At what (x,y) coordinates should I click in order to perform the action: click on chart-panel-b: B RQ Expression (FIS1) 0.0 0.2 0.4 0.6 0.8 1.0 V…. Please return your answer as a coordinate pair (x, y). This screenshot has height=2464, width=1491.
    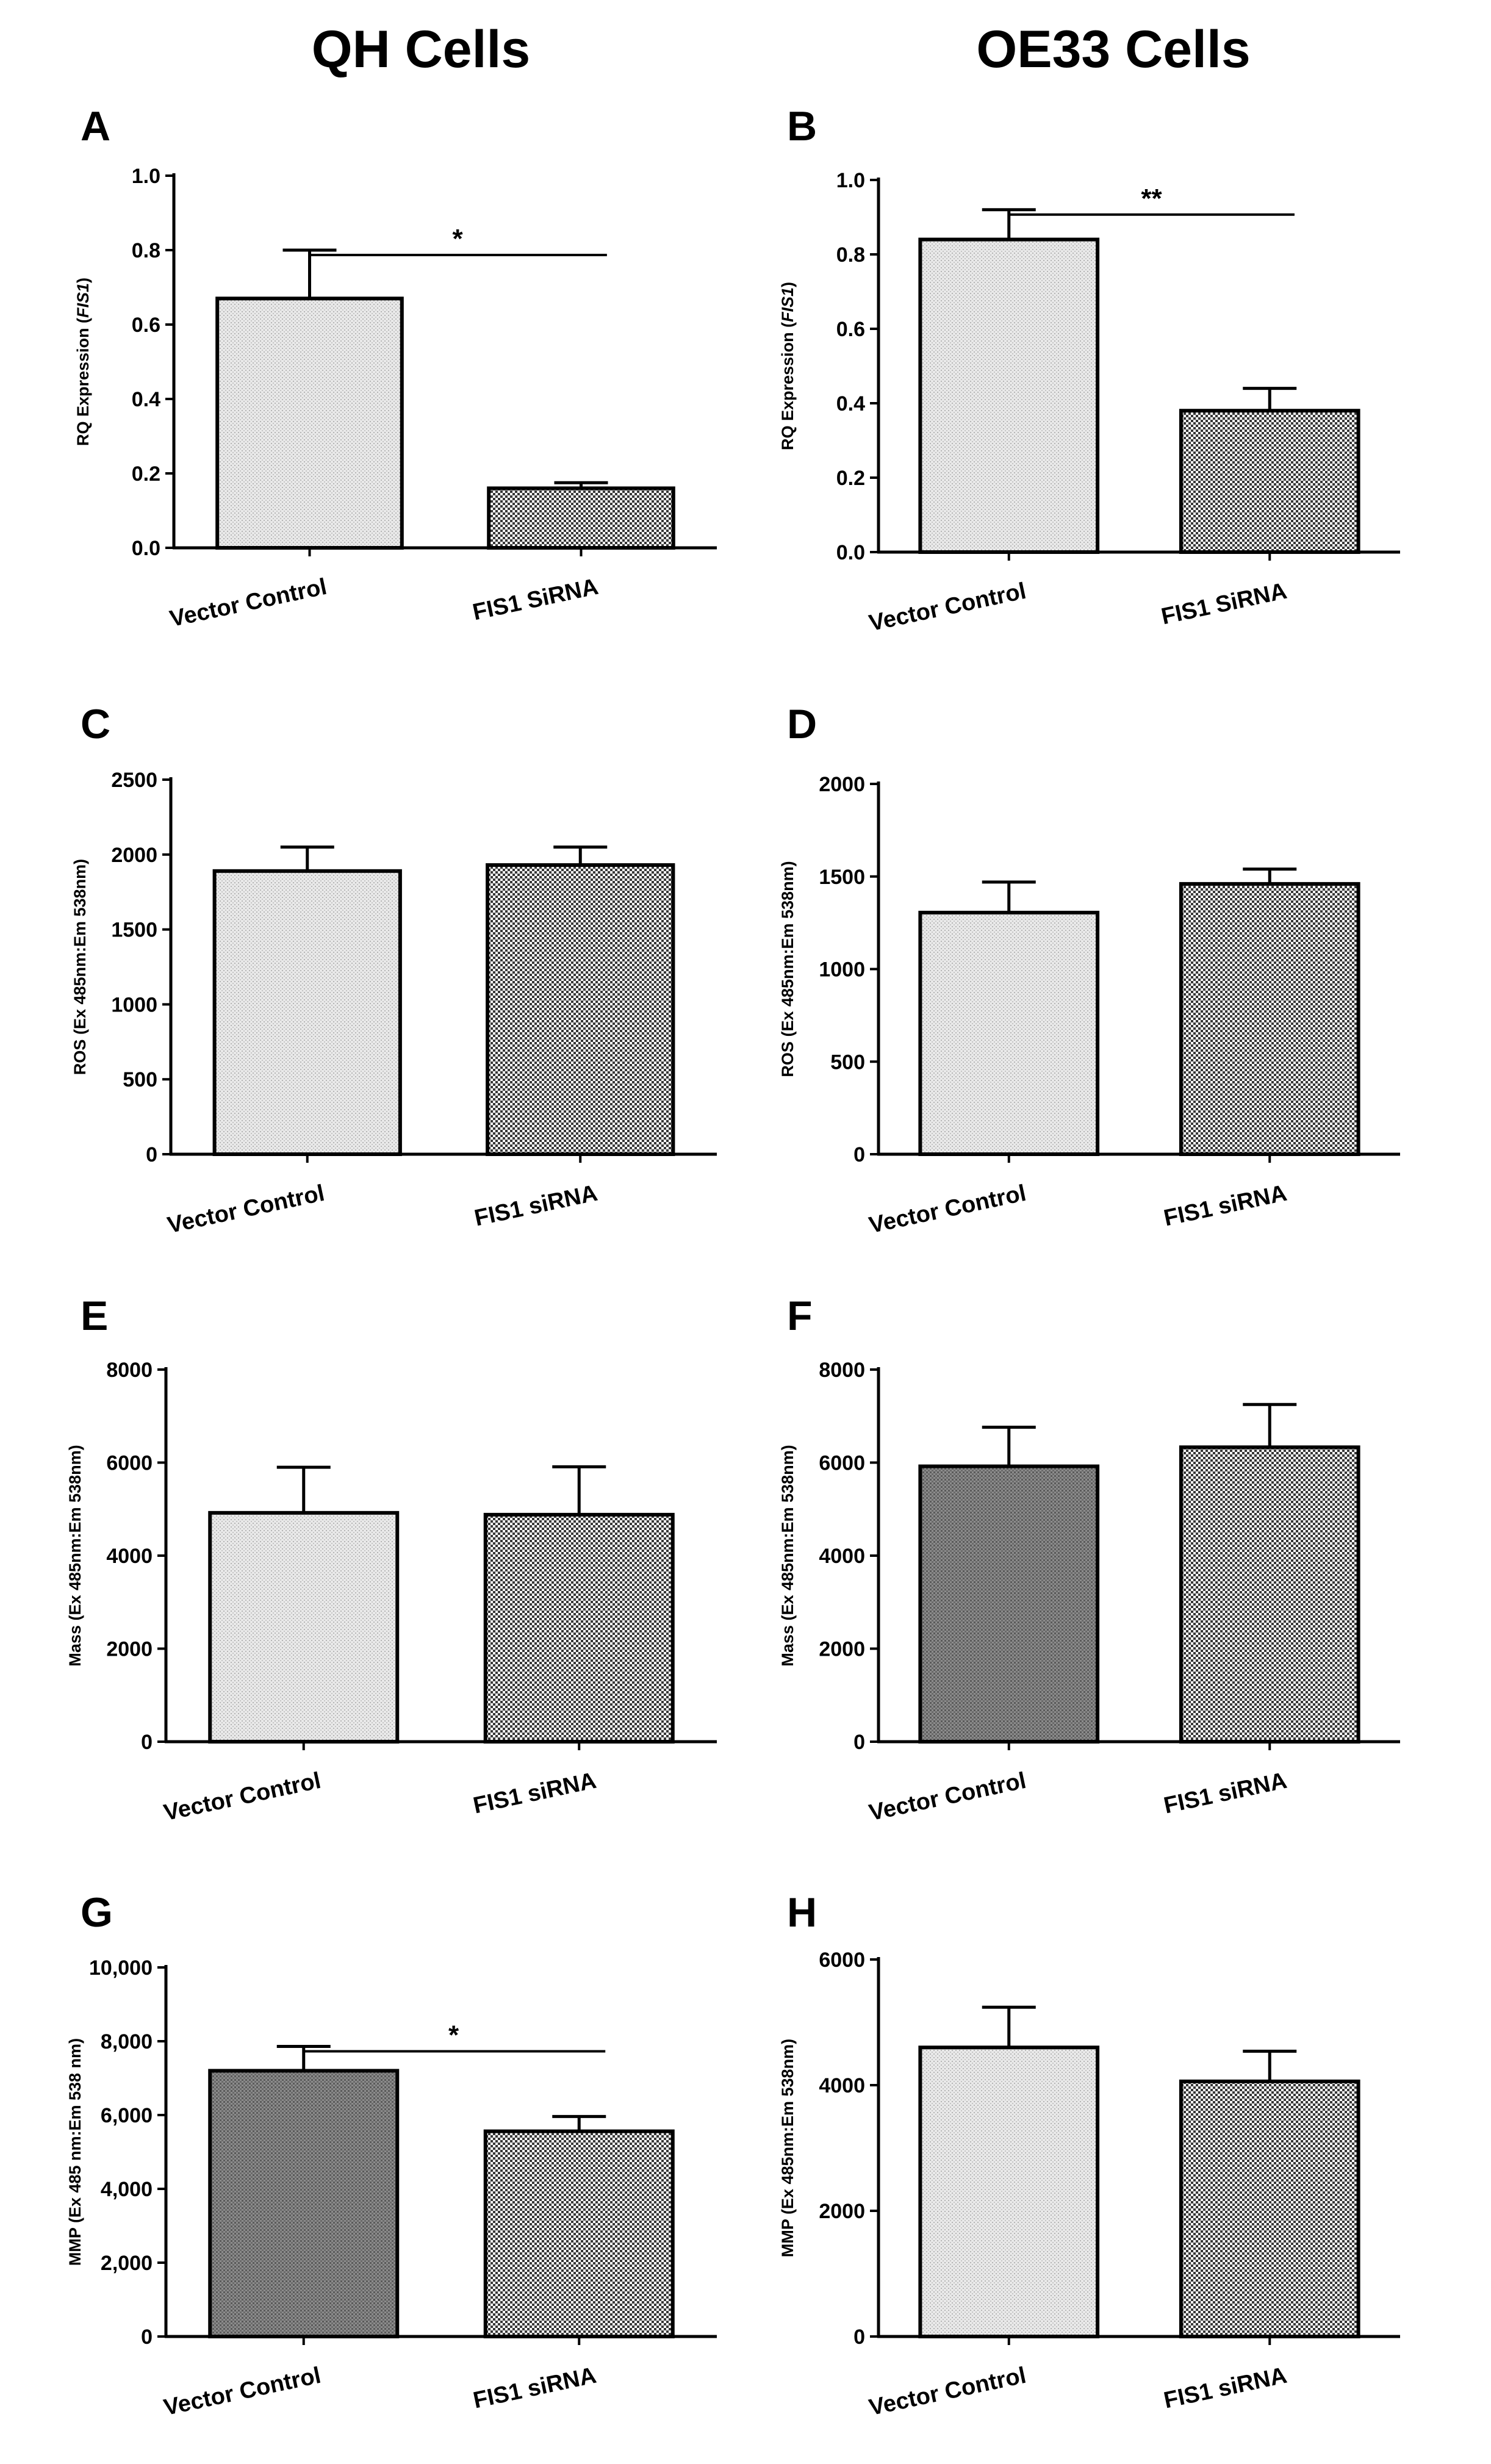
    Looking at the image, I should click on (1089, 369).